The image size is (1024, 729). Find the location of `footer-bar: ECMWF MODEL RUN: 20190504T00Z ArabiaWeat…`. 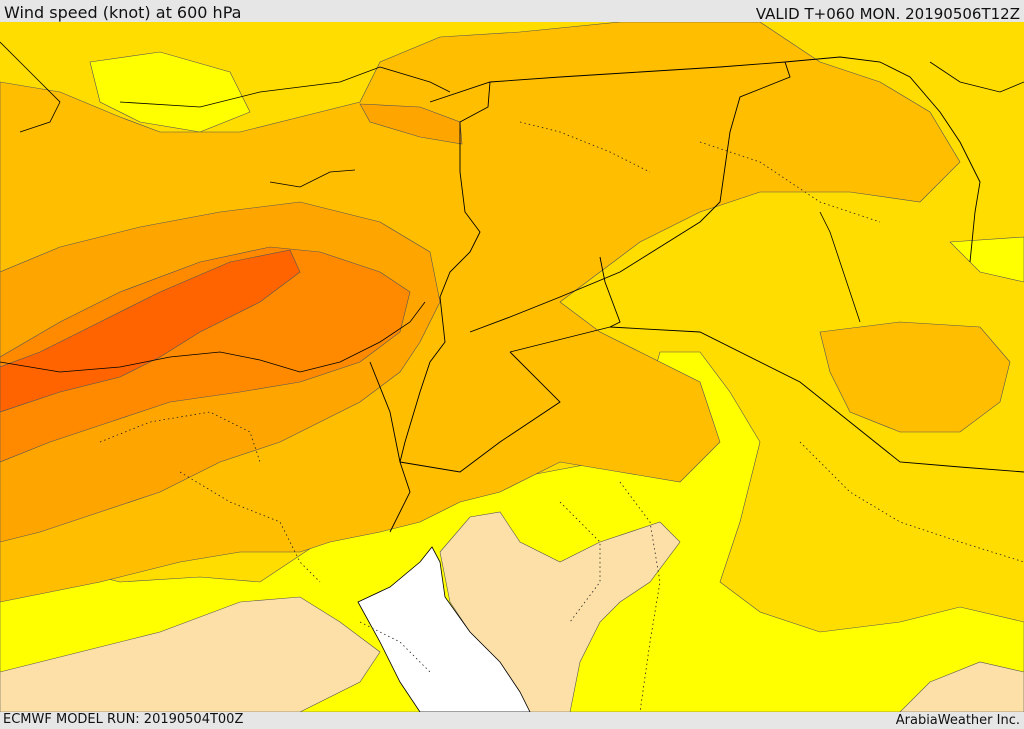

footer-bar: ECMWF MODEL RUN: 20190504T00Z ArabiaWeat… is located at coordinates (512, 720).